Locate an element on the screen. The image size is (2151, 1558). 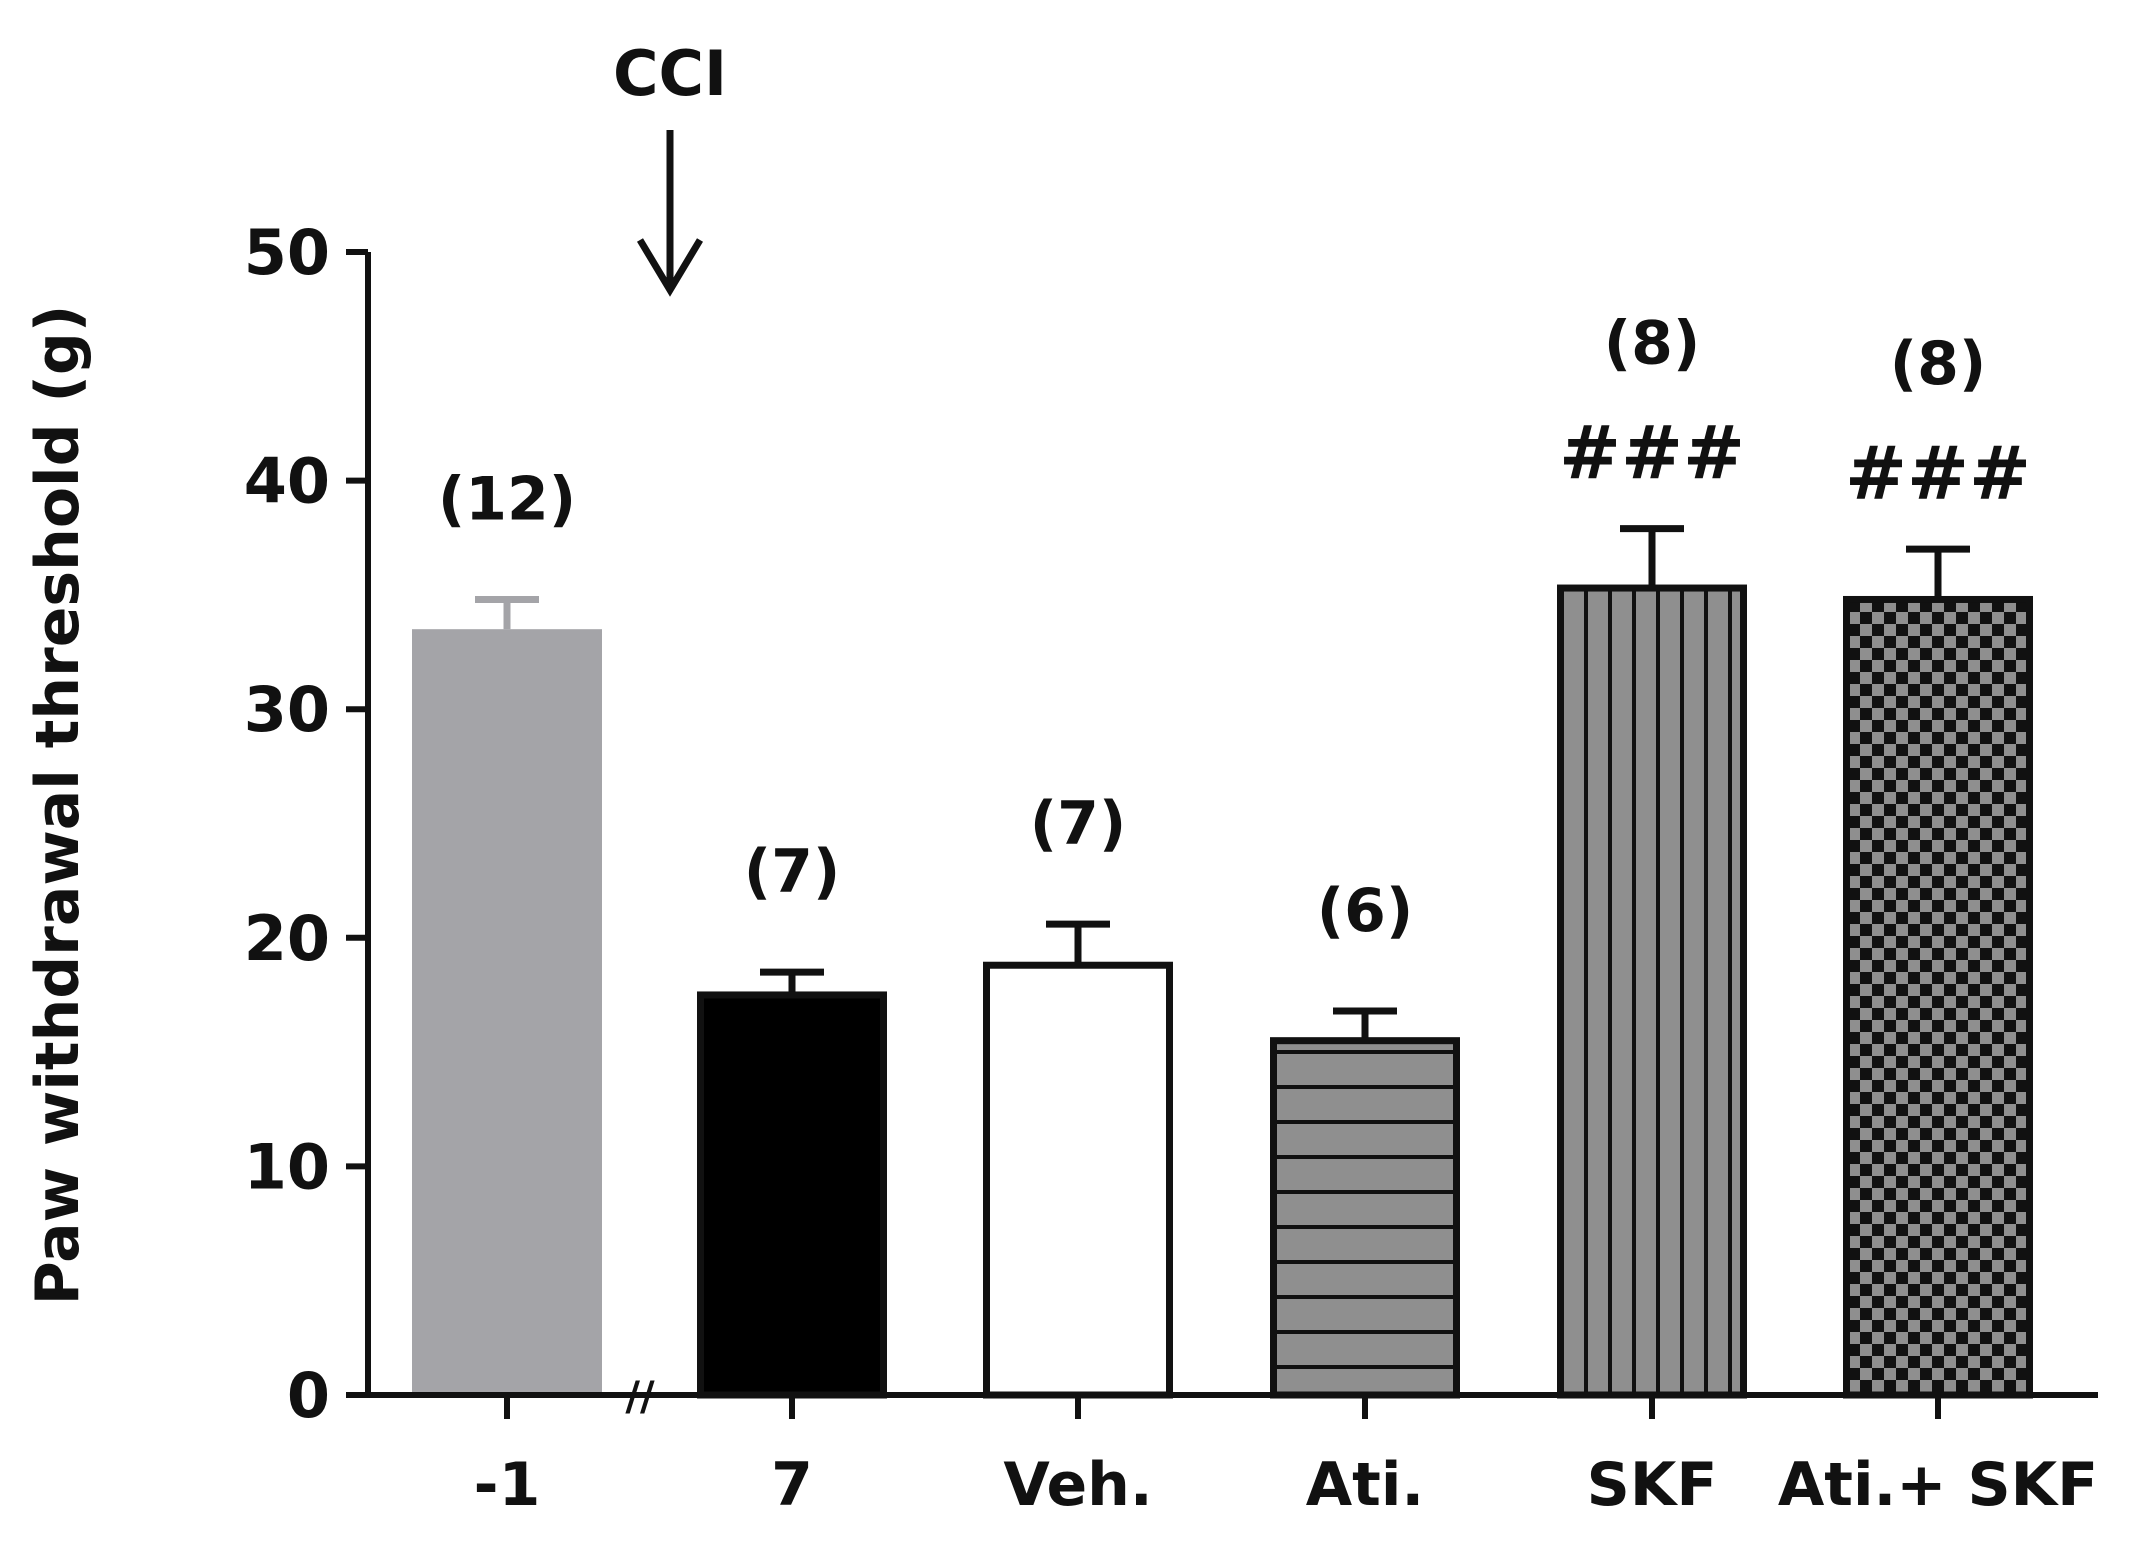
axis-break-mark: // is located at coordinates (640, 1397).